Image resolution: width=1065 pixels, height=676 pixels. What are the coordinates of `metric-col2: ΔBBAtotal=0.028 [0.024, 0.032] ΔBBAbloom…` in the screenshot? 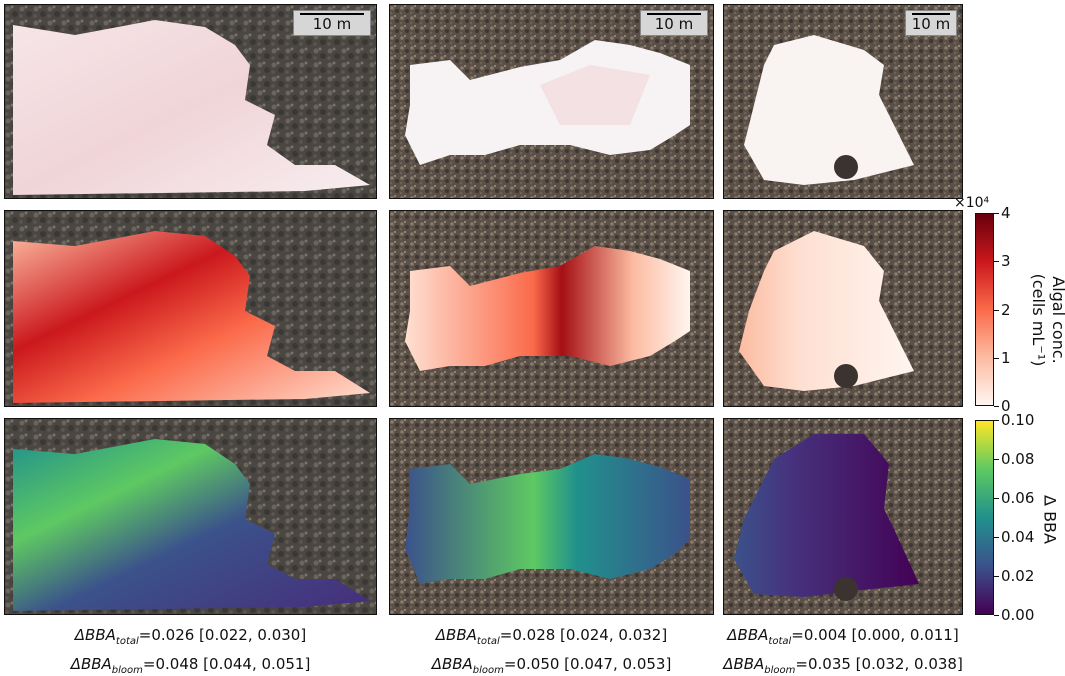 It's located at (551, 651).